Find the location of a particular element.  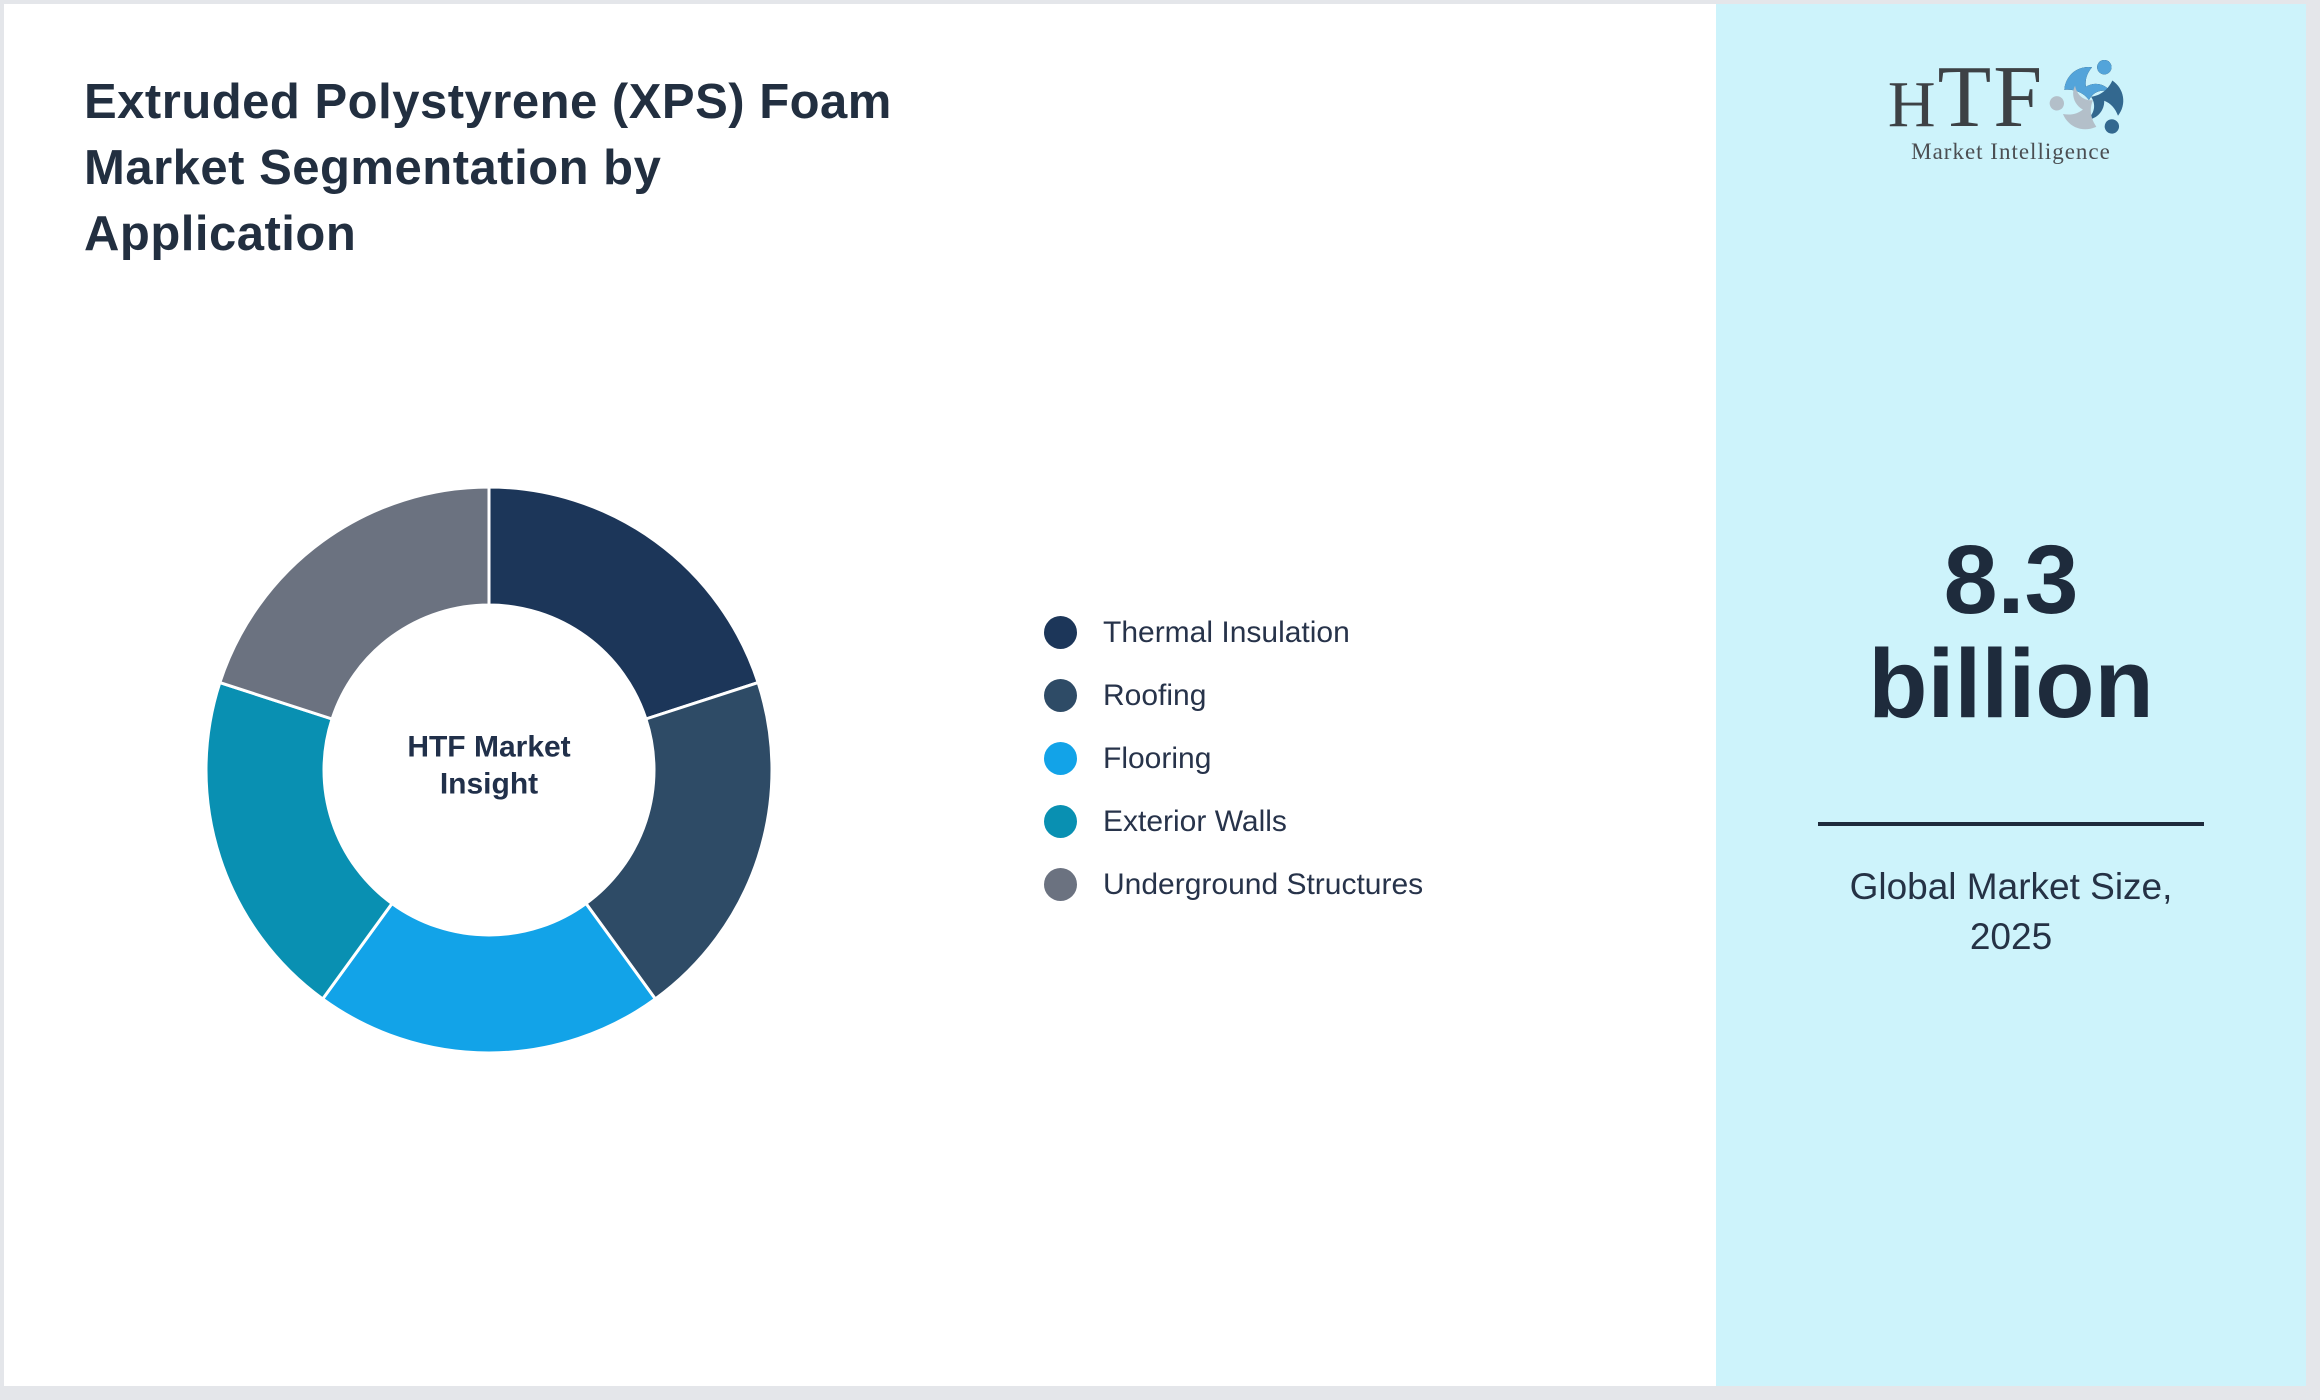

market-size-caption: Global Market Size, 2025 is located at coordinates (2011, 912).